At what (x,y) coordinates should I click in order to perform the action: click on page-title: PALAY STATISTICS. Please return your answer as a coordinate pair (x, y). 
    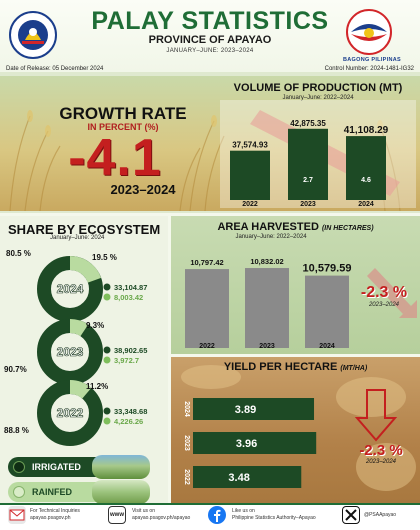
    Looking at the image, I should click on (210, 21).